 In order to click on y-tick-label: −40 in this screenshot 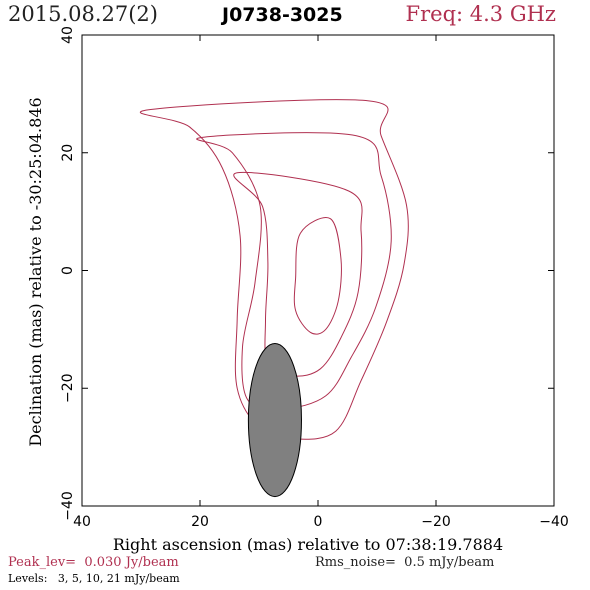, I will do `click(68, 506)`.